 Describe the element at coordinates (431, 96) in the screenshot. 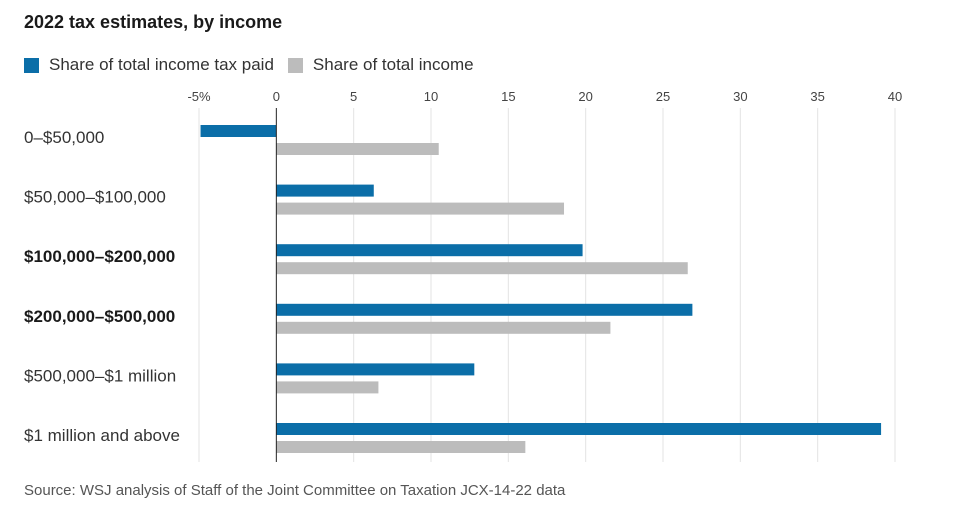

I see `x-tick-label: 10` at that location.